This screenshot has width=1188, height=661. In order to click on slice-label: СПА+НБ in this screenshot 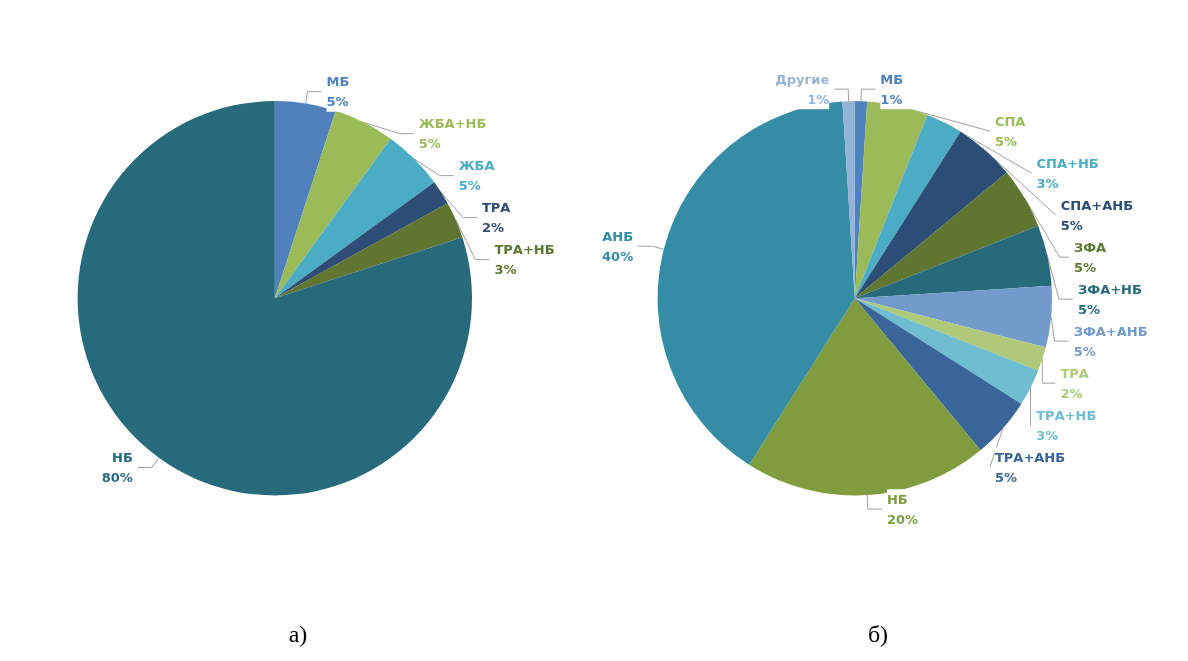, I will do `click(1067, 163)`.